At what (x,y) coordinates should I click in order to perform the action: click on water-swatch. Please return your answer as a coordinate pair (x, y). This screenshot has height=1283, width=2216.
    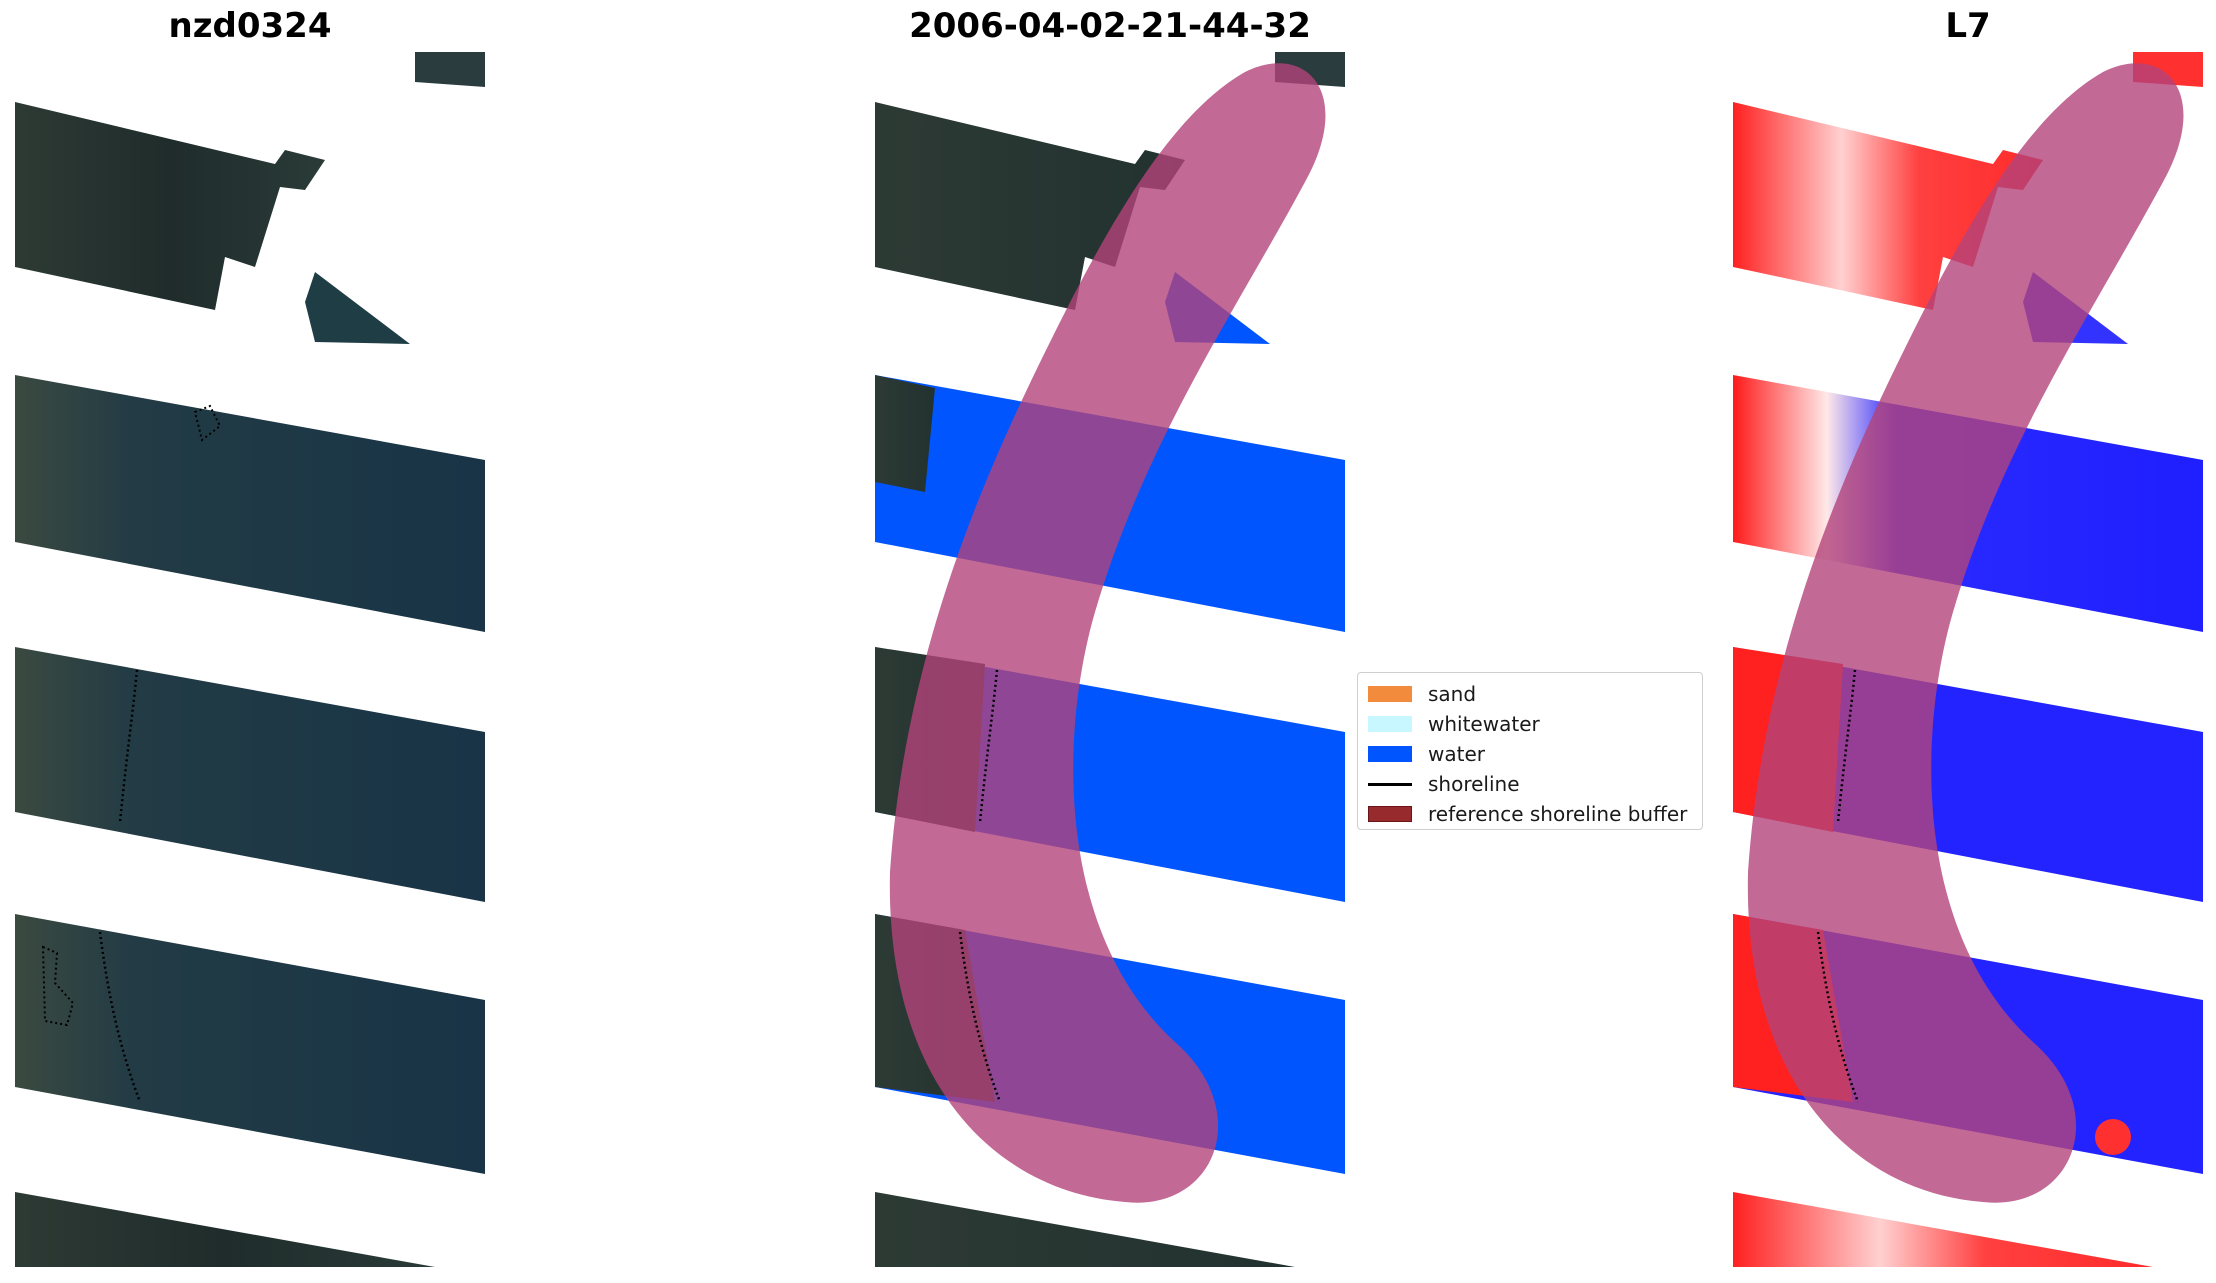
    Looking at the image, I should click on (1390, 754).